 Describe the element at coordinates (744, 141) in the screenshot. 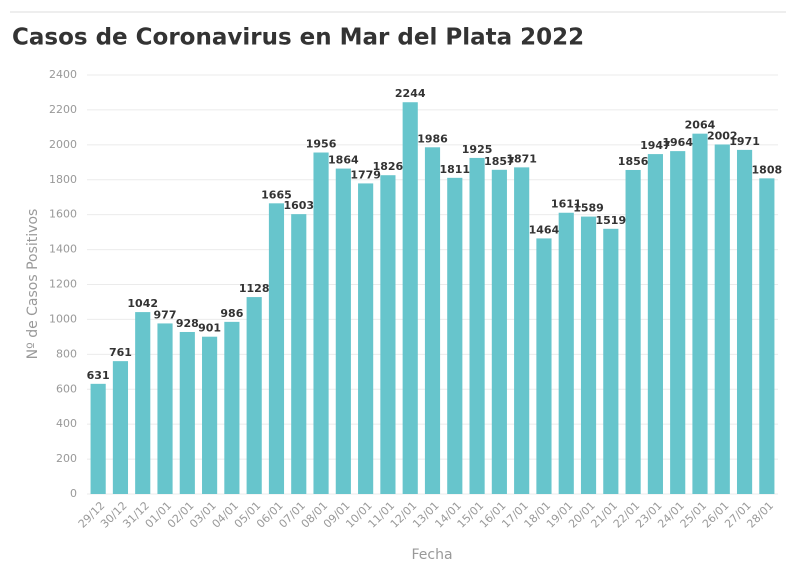

I see `value-label: 1971` at that location.